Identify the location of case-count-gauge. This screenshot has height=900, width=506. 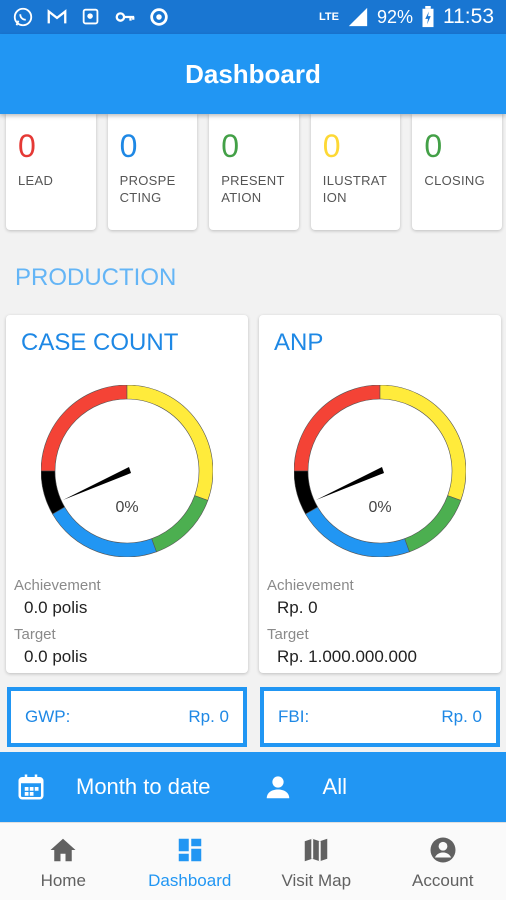
(127, 471).